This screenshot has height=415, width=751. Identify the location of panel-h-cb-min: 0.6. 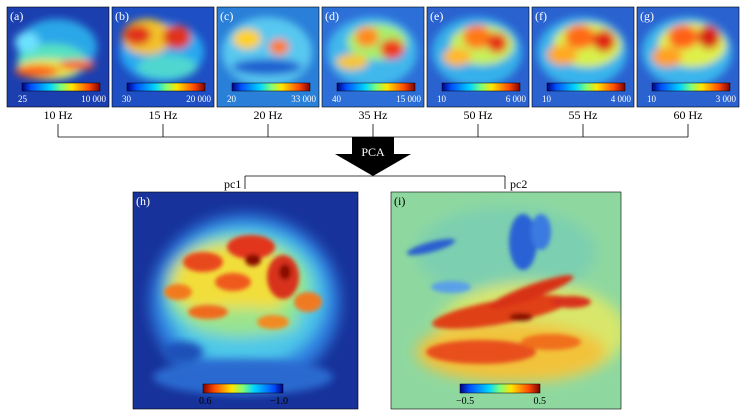
(205, 401).